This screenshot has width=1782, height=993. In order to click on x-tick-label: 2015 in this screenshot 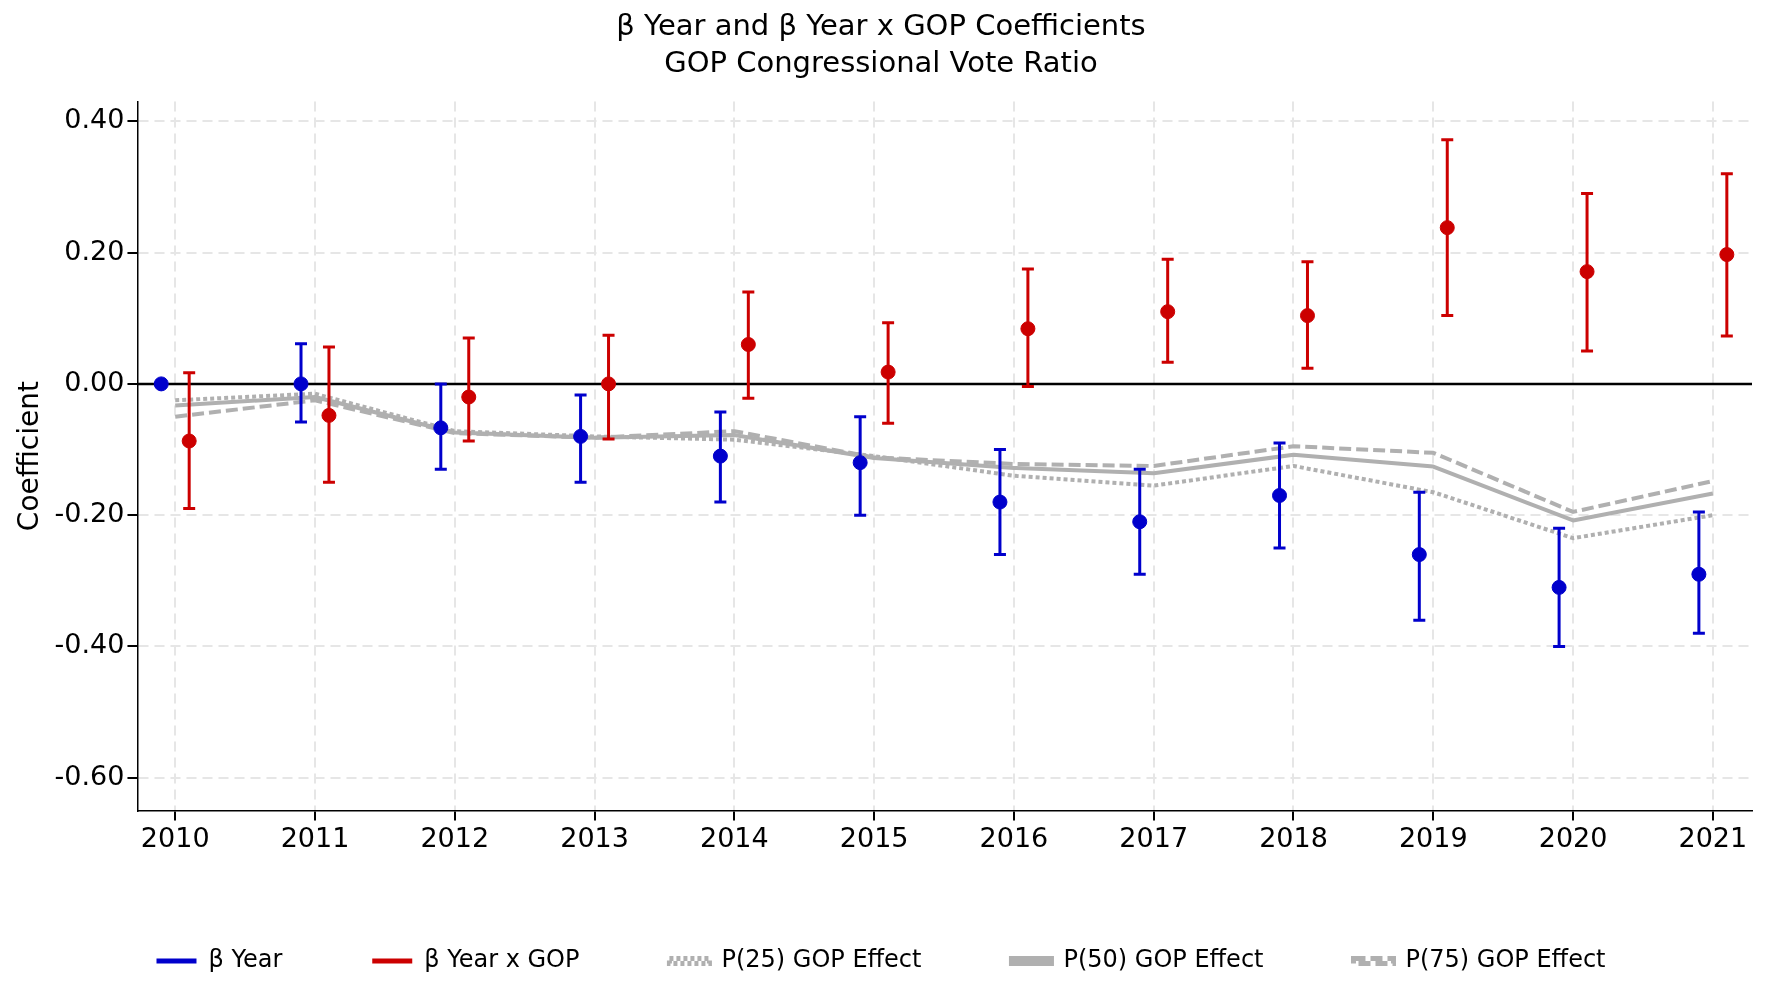, I will do `click(874, 837)`.